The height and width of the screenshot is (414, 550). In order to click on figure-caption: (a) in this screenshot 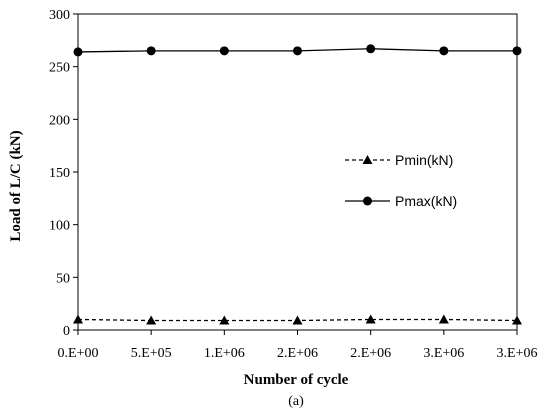, I will do `click(296, 401)`.